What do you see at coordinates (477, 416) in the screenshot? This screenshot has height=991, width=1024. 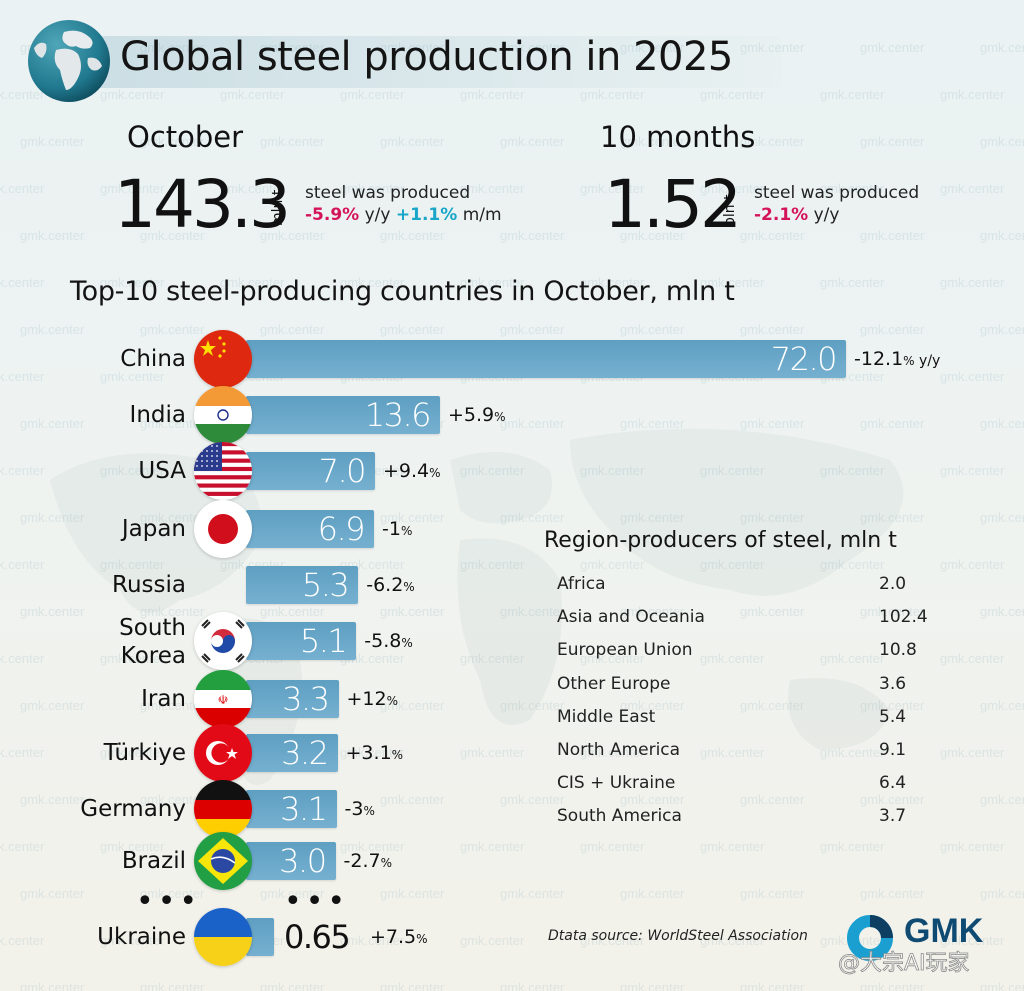 I see `change-label: +5.9%` at bounding box center [477, 416].